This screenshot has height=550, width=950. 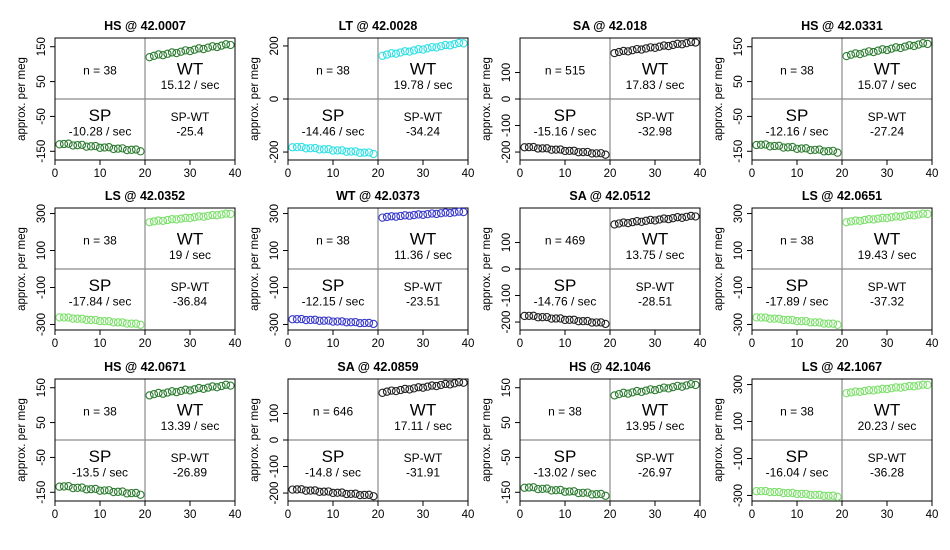 I want to click on n-count-label: n = 646, so click(x=333, y=412).